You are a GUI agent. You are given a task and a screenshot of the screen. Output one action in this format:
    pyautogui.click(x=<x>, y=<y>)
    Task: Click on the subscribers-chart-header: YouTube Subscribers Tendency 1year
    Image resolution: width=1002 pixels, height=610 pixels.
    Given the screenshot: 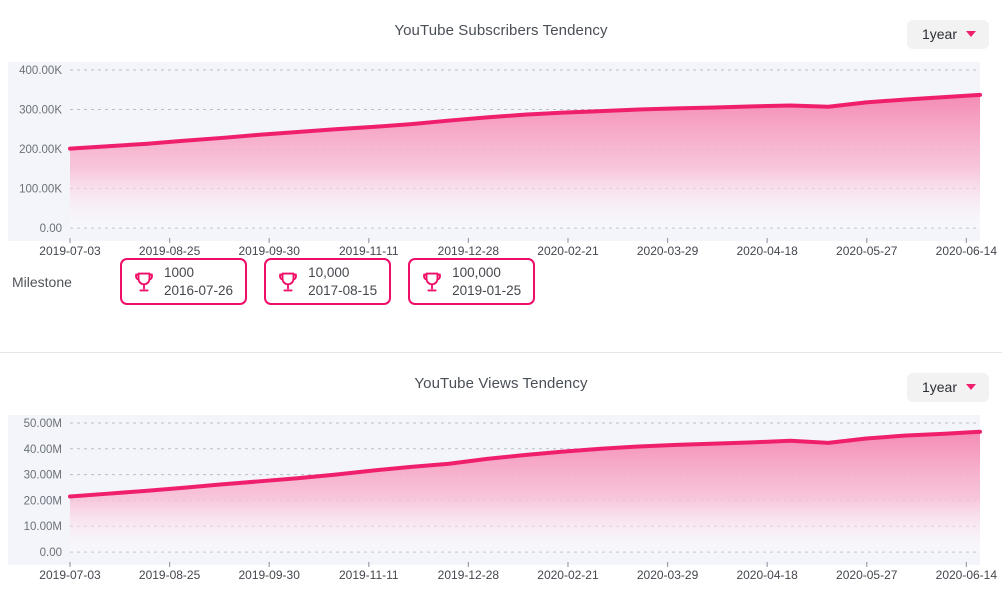 What is the action you would take?
    pyautogui.click(x=501, y=31)
    